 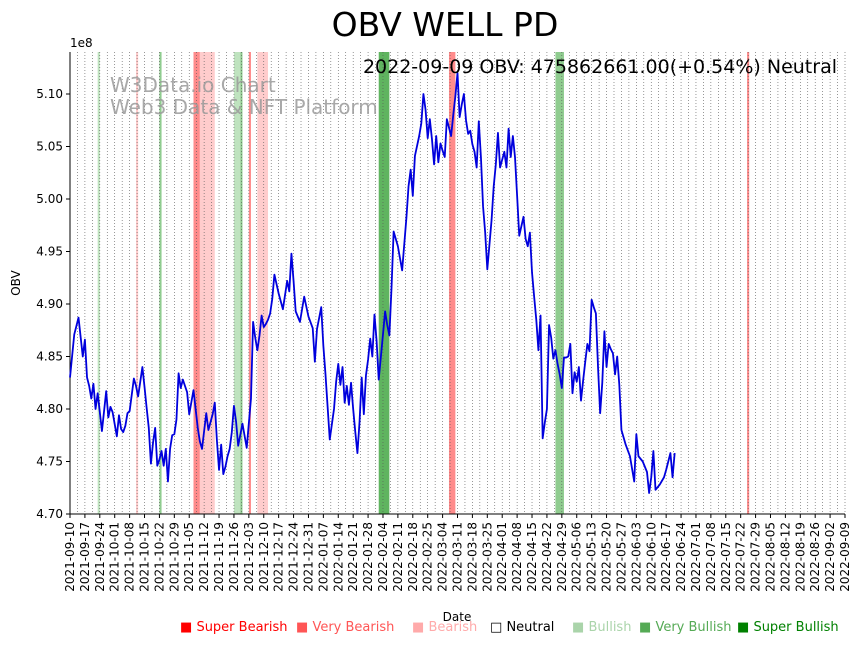 I want to click on x-tick-label: 2022-01-28, so click(x=368, y=557).